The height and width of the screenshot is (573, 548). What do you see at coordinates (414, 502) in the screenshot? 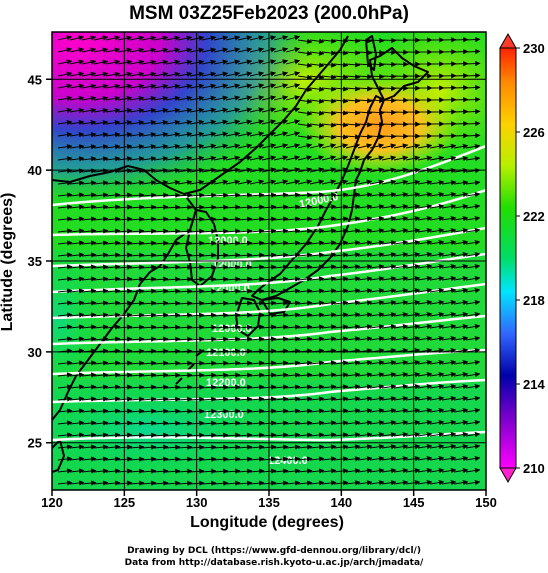
I see `x-tick-label: 145` at bounding box center [414, 502].